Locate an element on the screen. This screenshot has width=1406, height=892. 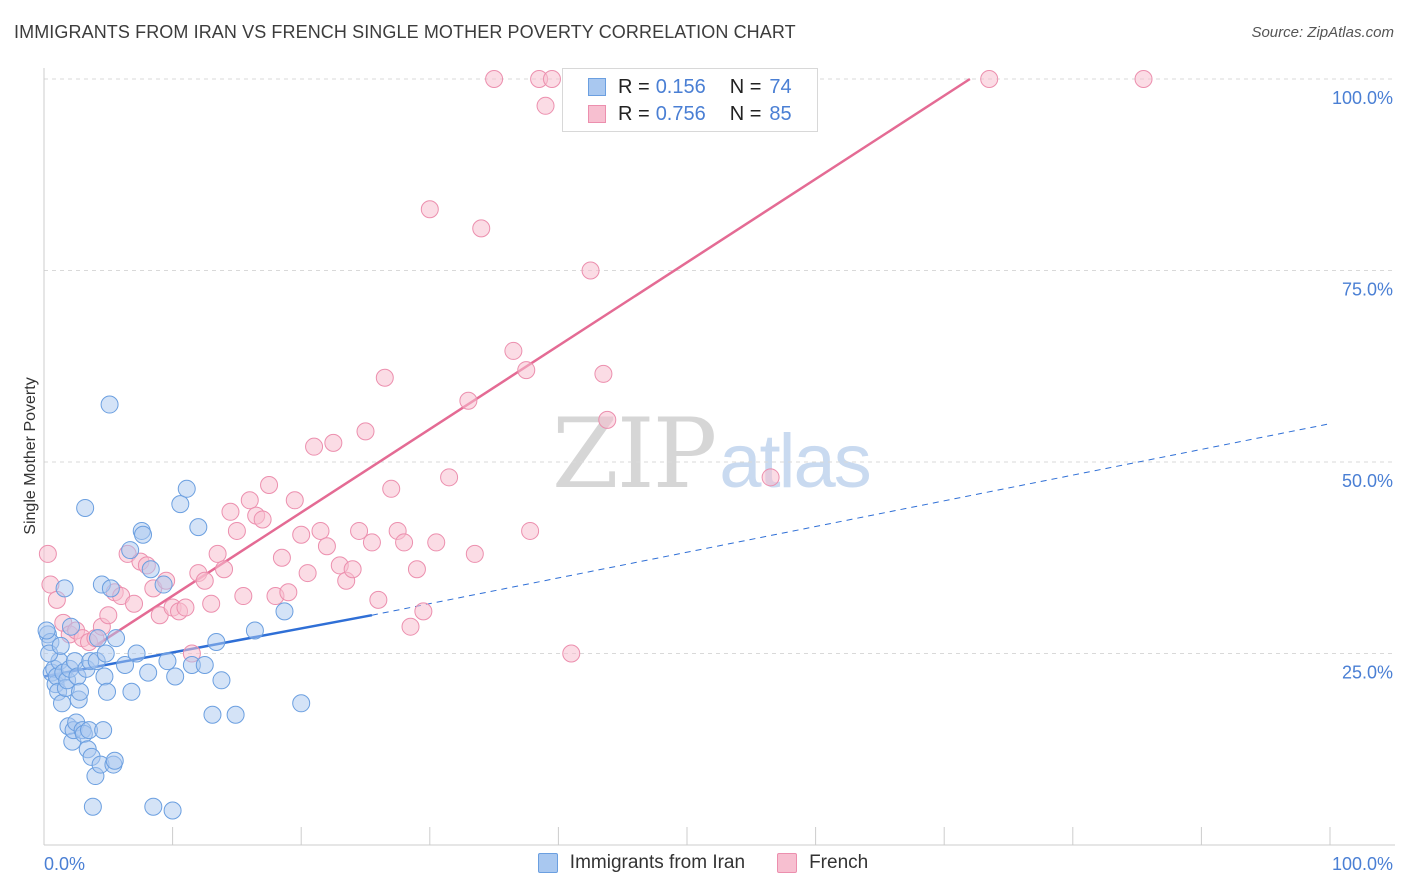
iran-legend-label: Immigrants from Iran is located at coordinates (657, 862).